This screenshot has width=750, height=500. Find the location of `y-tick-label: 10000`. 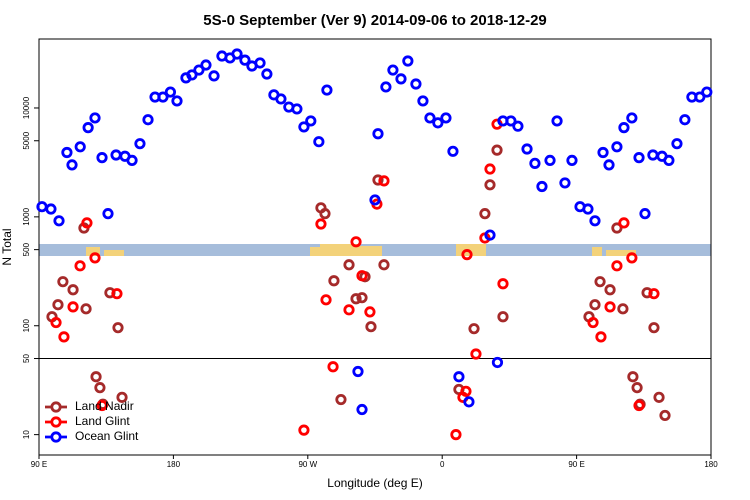

y-tick-label: 10000 is located at coordinates (26, 107).